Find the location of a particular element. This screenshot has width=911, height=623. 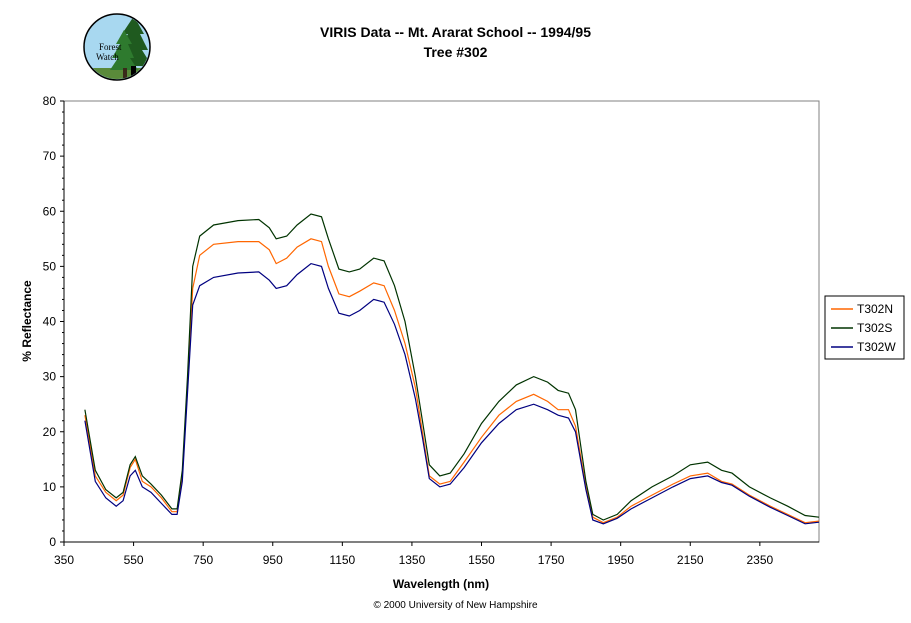

x-tick-label: 1750 is located at coordinates (551, 560).